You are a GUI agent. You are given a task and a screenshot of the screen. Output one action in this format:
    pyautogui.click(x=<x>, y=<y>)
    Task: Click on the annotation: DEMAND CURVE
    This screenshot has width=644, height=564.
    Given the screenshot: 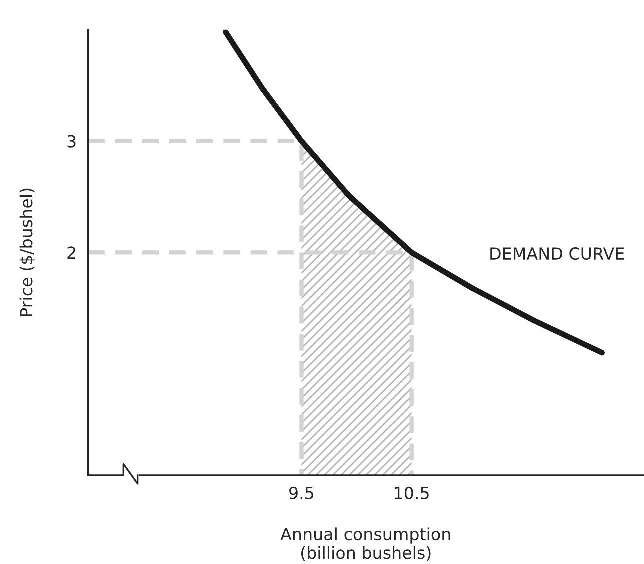 What is the action you would take?
    pyautogui.click(x=557, y=253)
    